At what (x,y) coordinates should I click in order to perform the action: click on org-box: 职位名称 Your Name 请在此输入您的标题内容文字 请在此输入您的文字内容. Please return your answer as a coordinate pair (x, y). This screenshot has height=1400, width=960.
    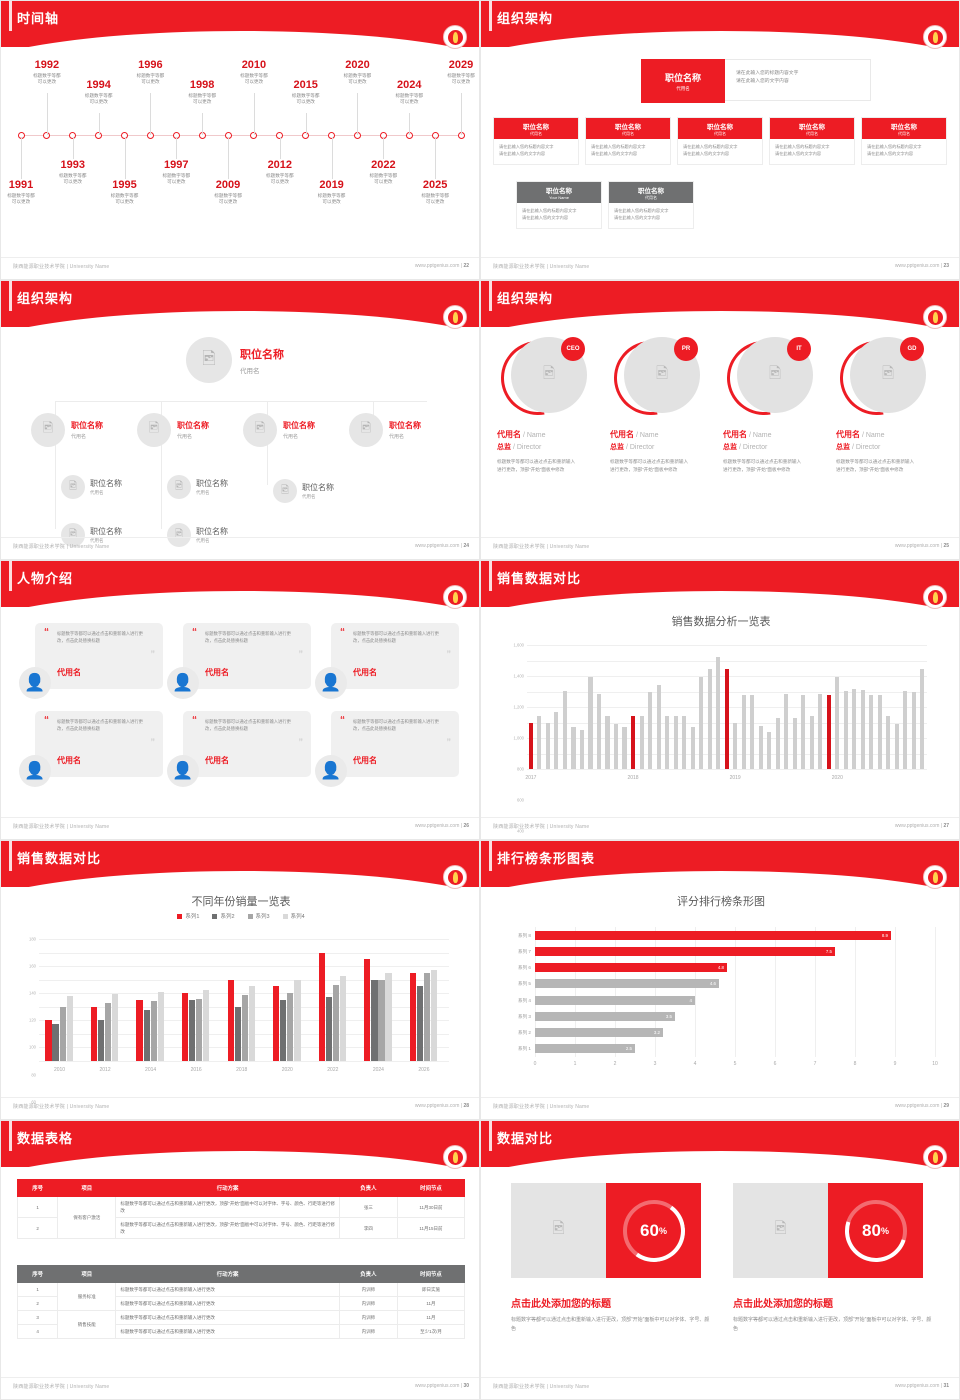
    Looking at the image, I should click on (559, 205).